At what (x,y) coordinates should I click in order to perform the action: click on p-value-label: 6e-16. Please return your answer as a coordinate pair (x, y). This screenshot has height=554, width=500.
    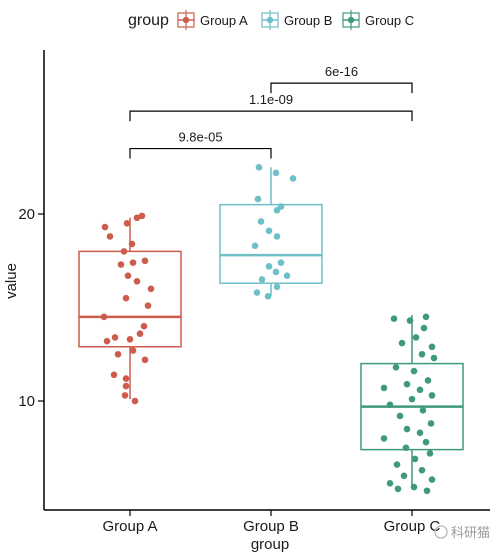
    Looking at the image, I should click on (341, 71).